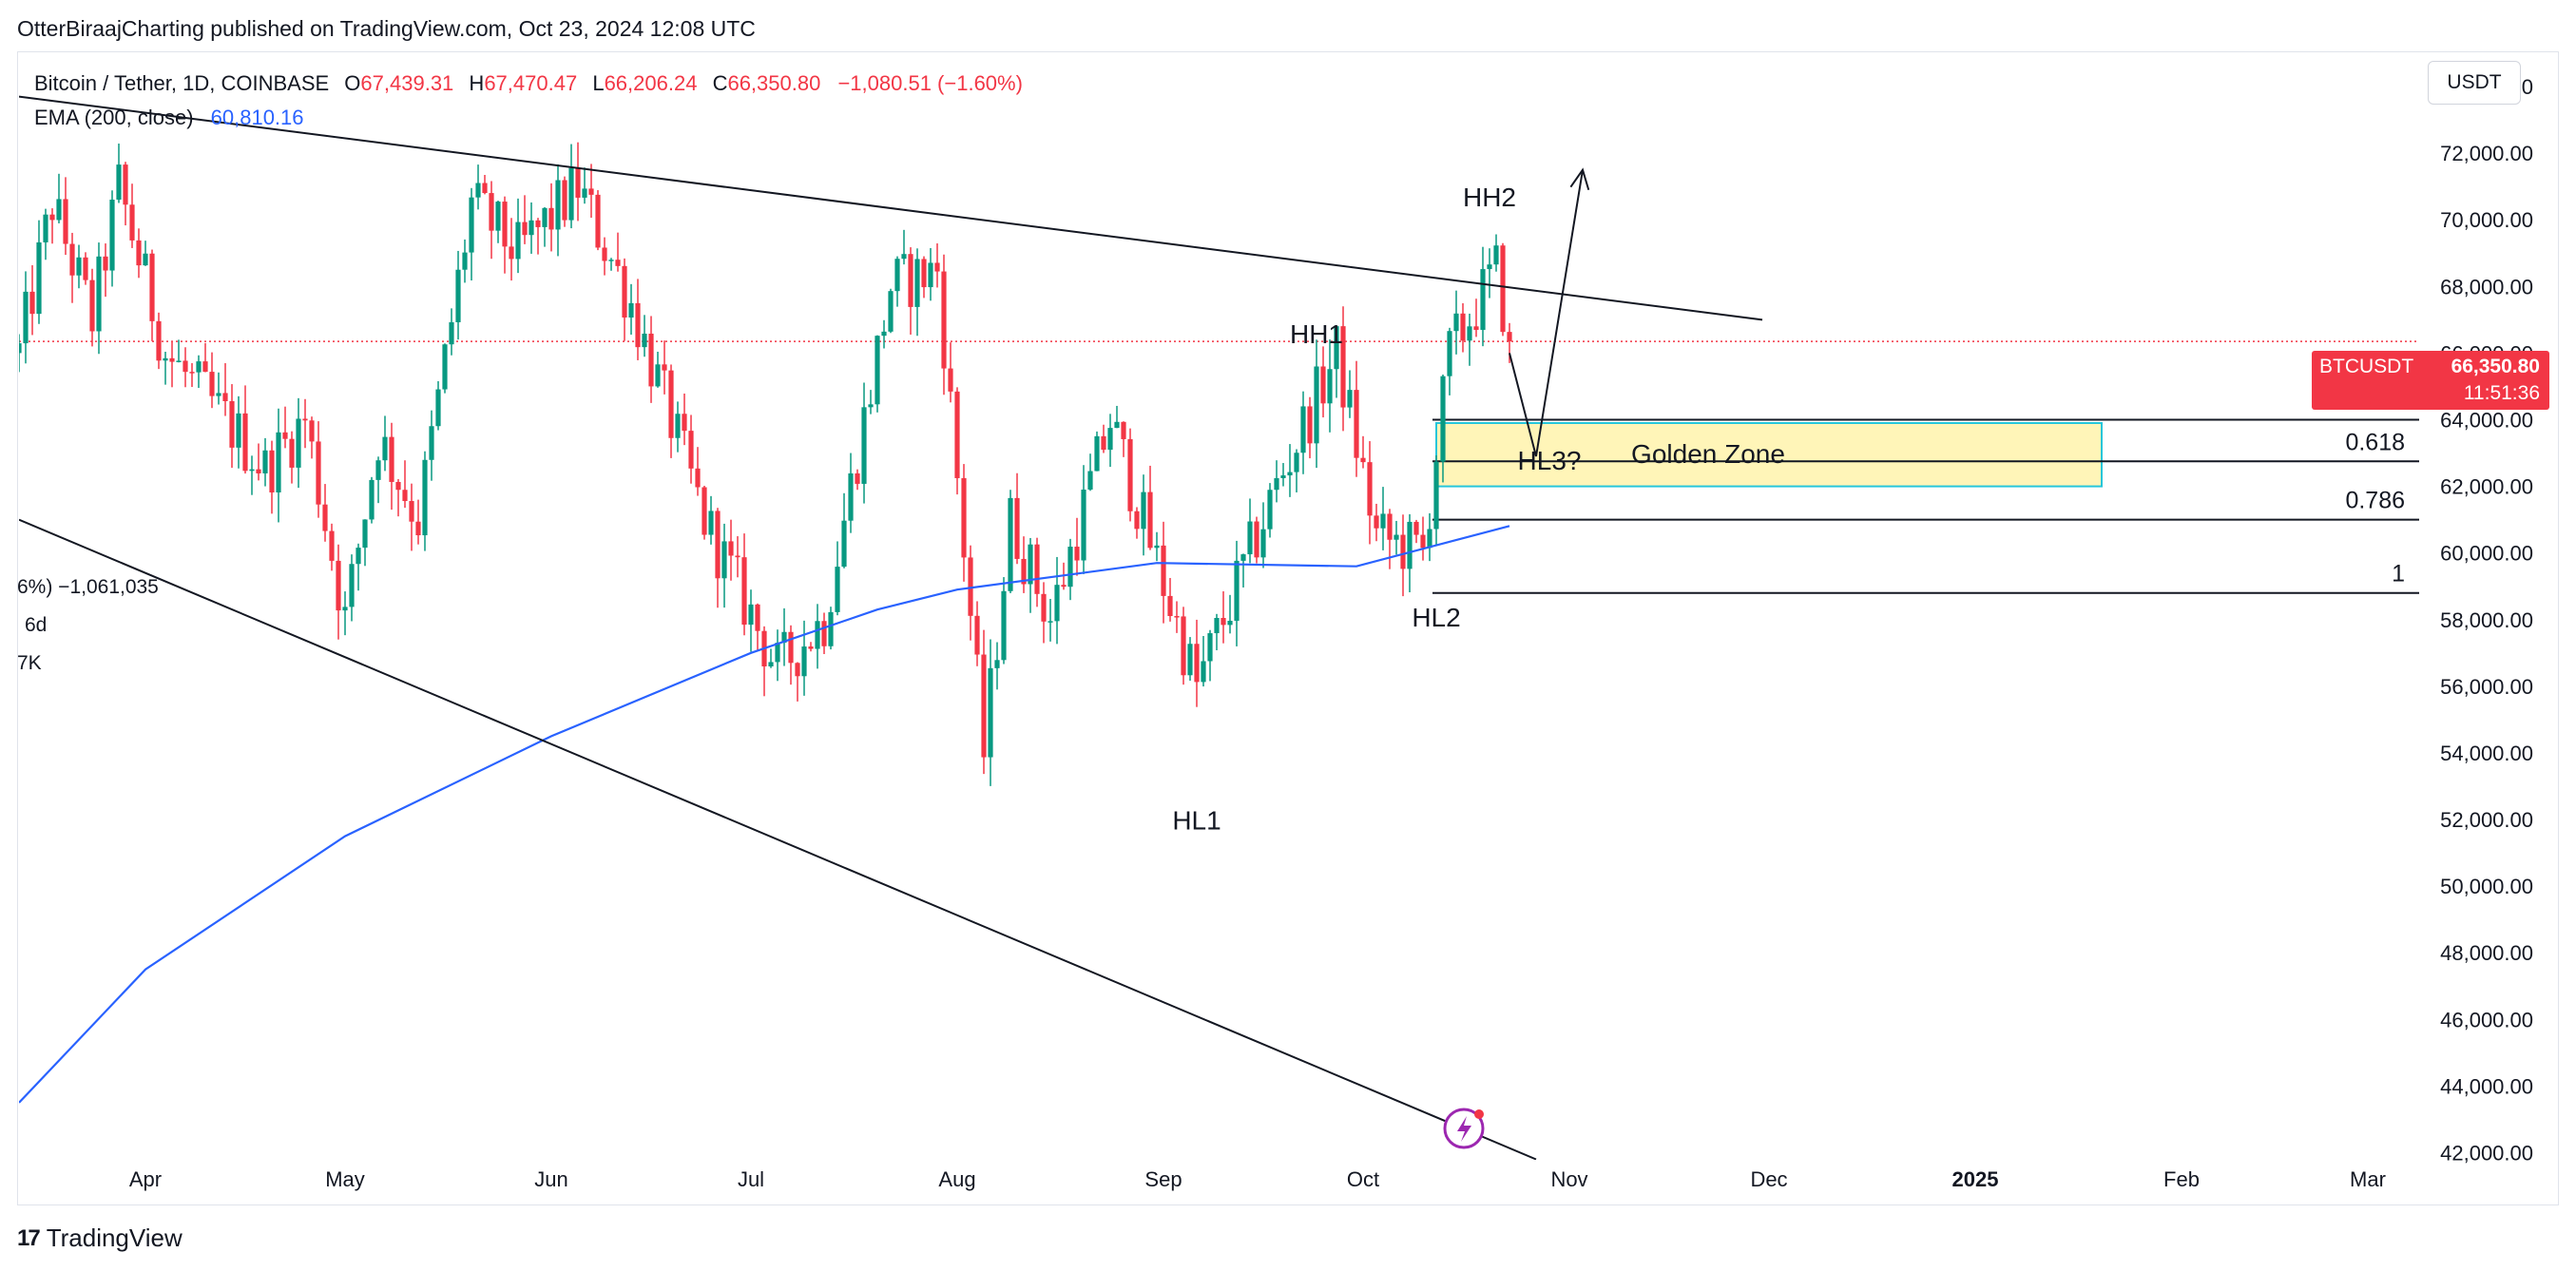  I want to click on x-tick-label: Mar, so click(2368, 1179).